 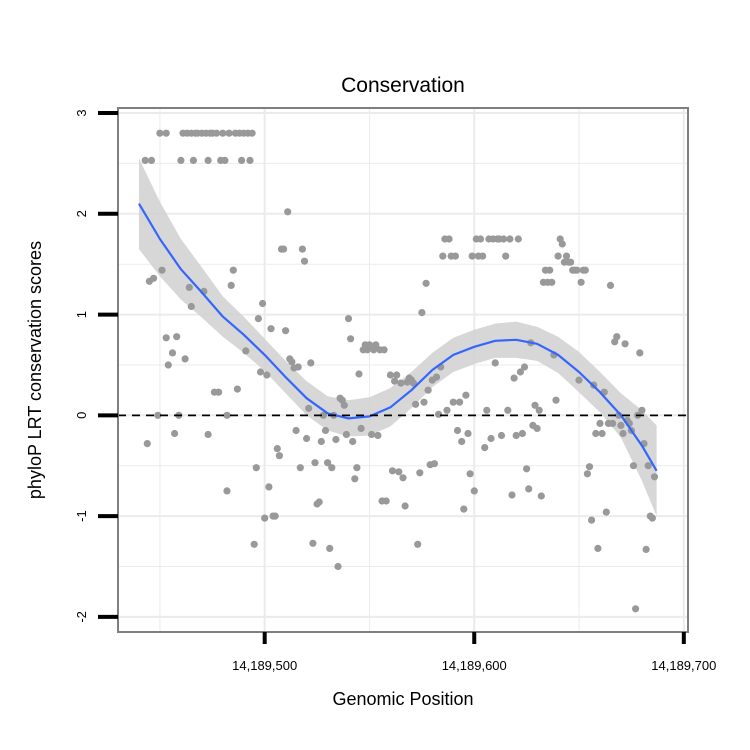 What do you see at coordinates (402, 699) in the screenshot?
I see `x-axis-label: Genomic Position` at bounding box center [402, 699].